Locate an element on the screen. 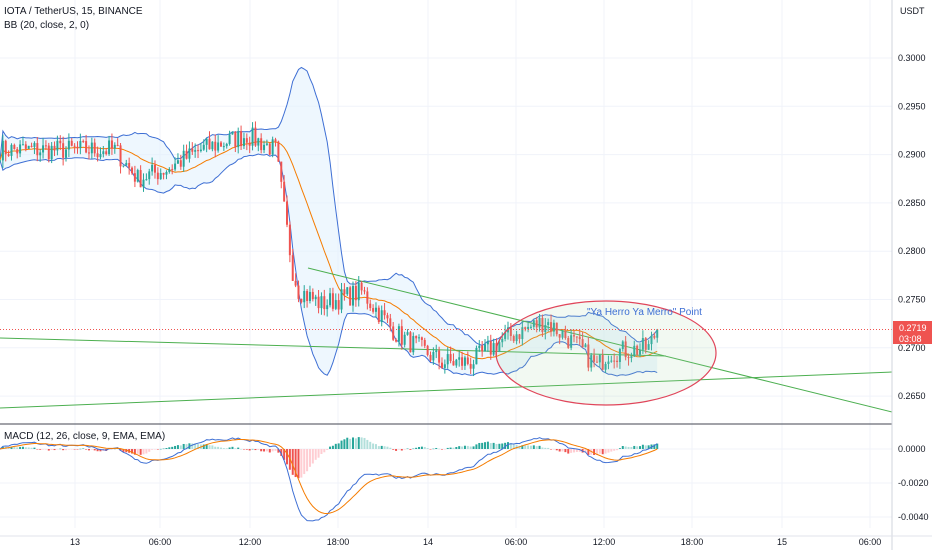  price-tag is located at coordinates (912, 332).